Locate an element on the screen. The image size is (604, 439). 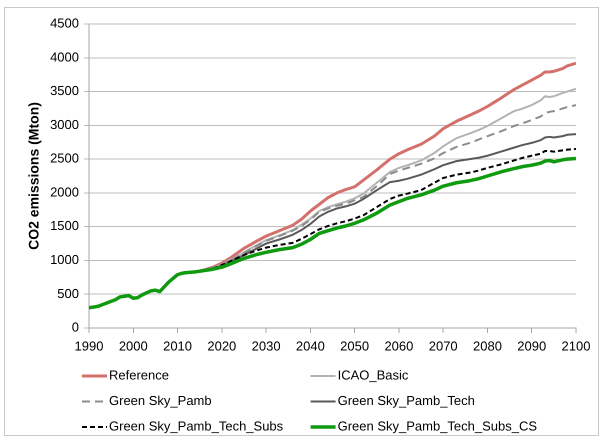
x-tick-label: 1990 is located at coordinates (89, 346).